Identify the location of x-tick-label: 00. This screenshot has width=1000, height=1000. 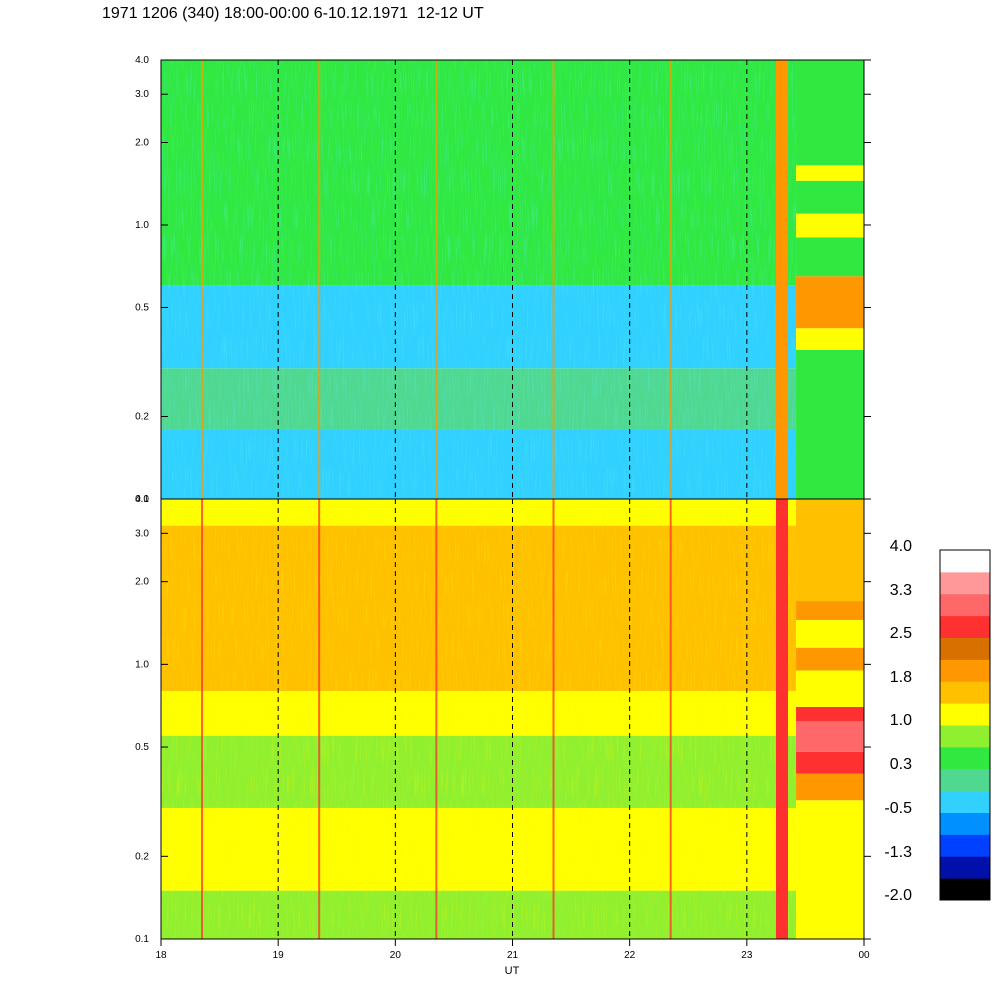
(864, 955).